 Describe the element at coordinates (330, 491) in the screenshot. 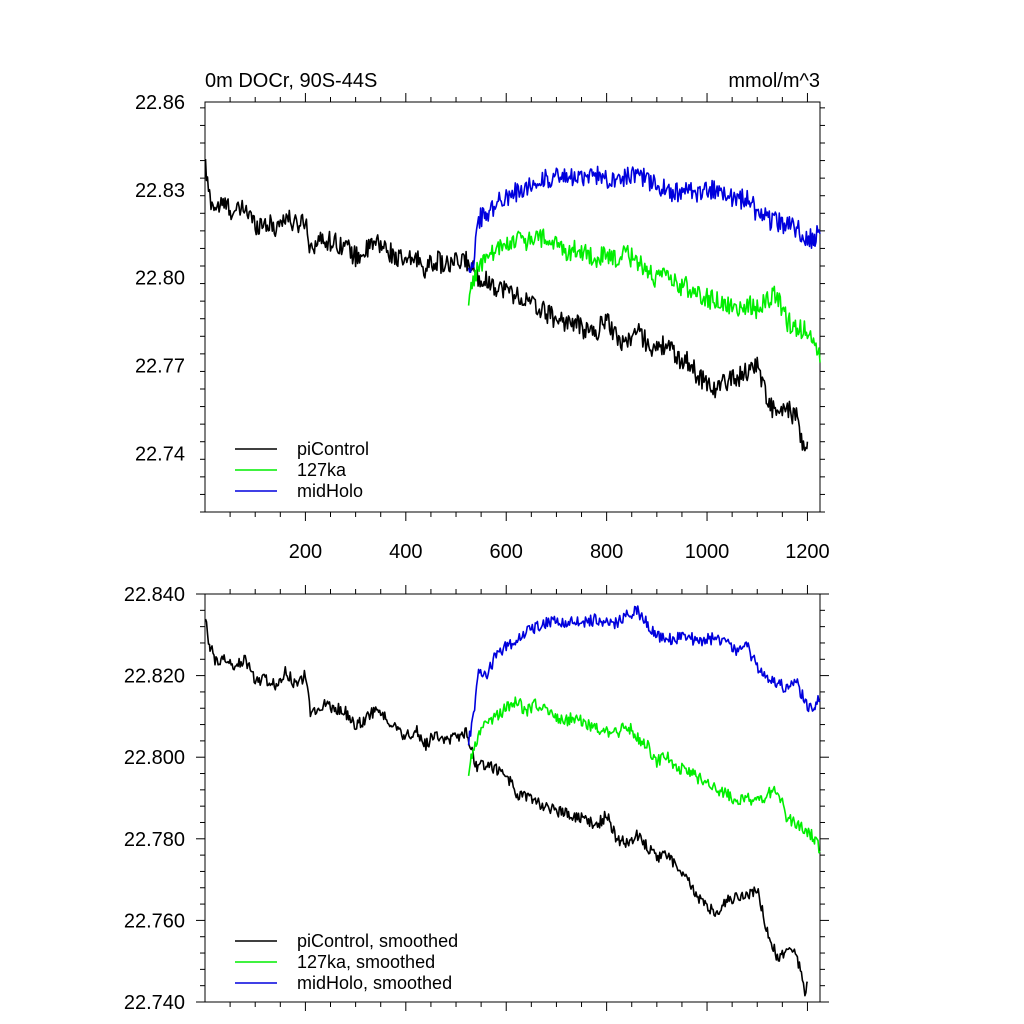

I see `legend-label: midHolo` at that location.